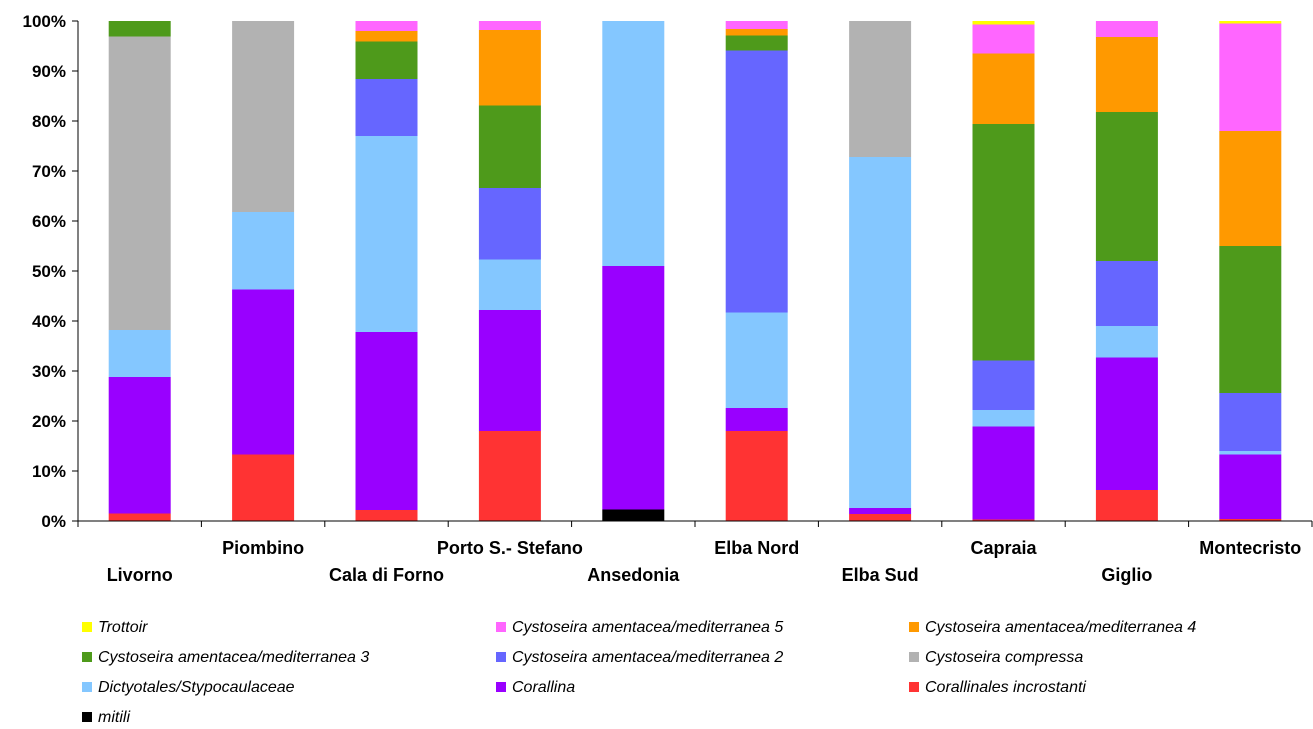 The image size is (1313, 729). Describe the element at coordinates (196, 687) in the screenshot. I see `legend-label: Dictyotales/Stypocaulaceae` at that location.